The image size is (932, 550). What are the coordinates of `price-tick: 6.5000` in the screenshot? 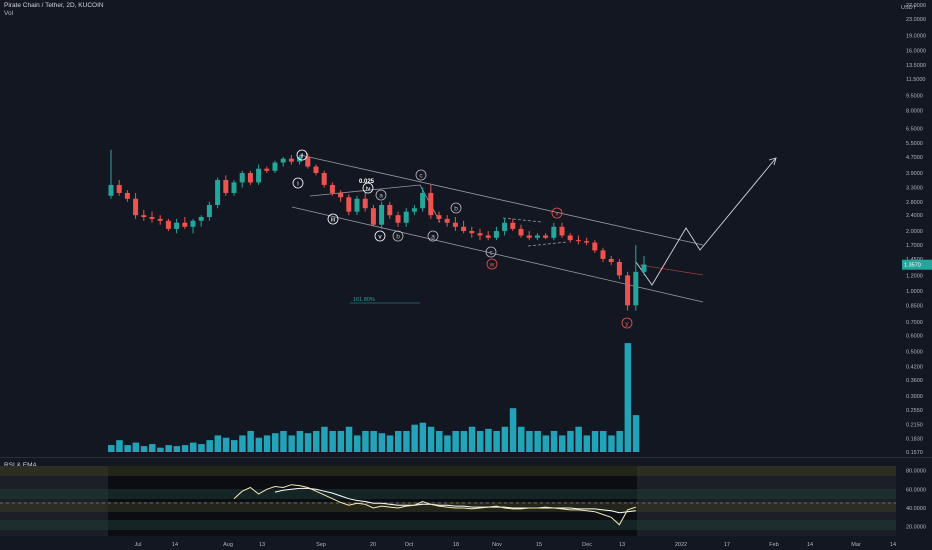 It's located at (914, 130).